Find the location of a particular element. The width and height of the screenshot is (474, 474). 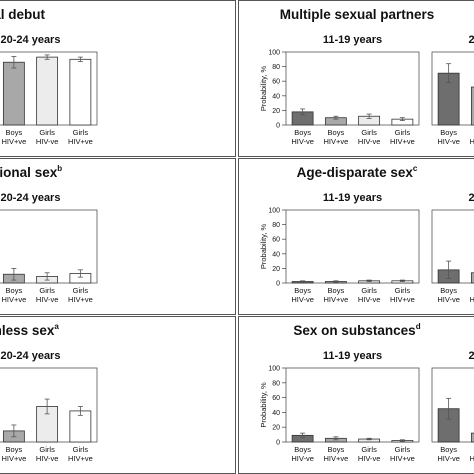

title-superscript: d is located at coordinates (418, 326).